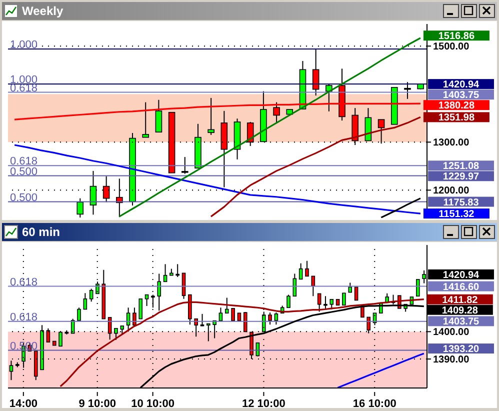 The height and width of the screenshot is (411, 499). I want to click on x-tick-label: 9 10:00, so click(97, 404).